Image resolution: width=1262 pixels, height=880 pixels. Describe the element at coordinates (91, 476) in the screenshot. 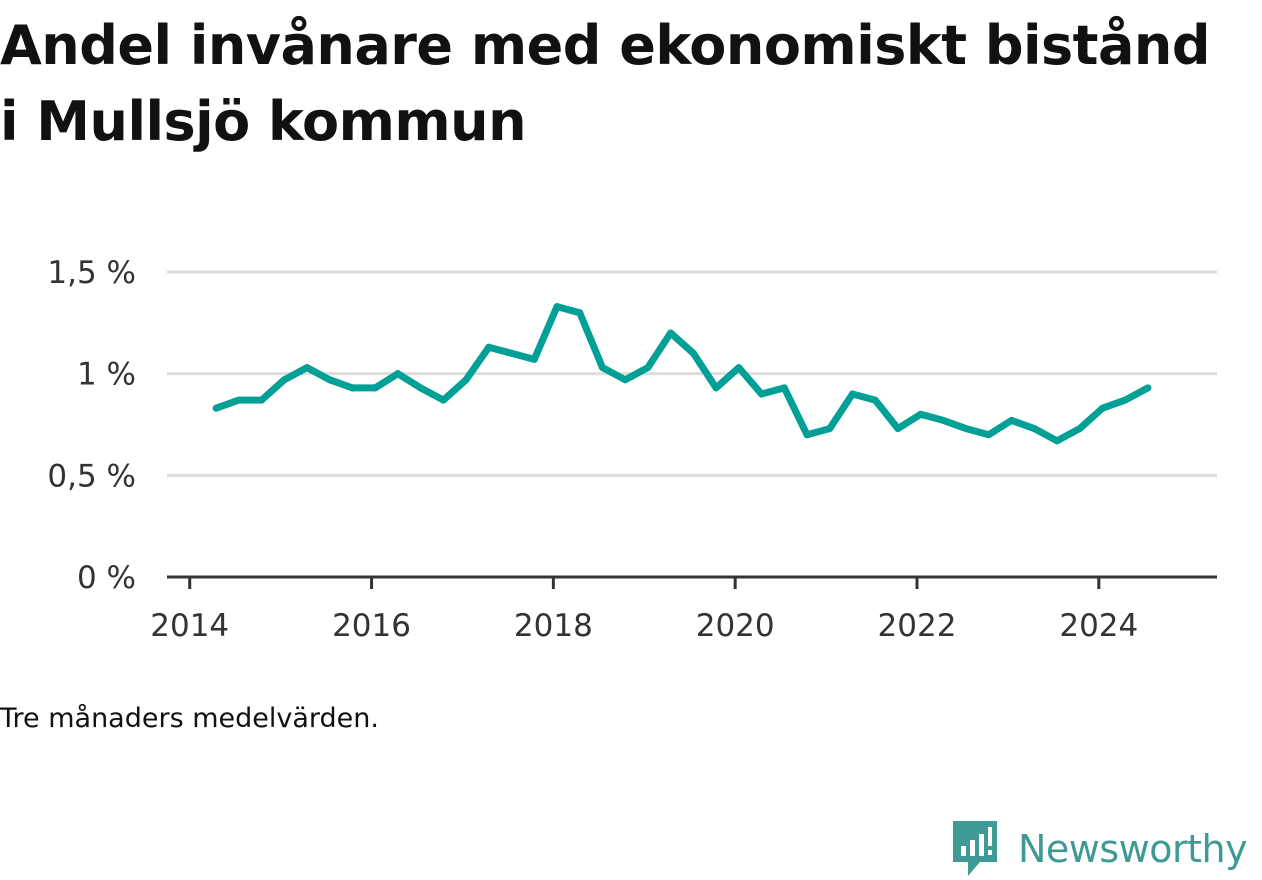

I see `y-tick-label: 0,5 %` at that location.